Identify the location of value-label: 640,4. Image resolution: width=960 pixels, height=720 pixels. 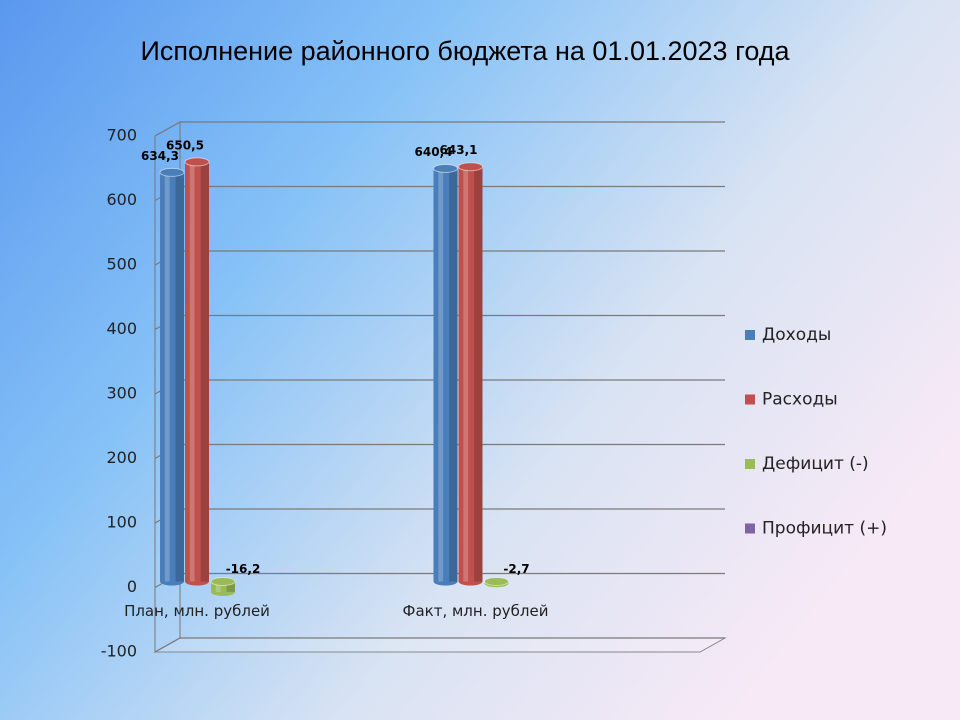
(434, 152).